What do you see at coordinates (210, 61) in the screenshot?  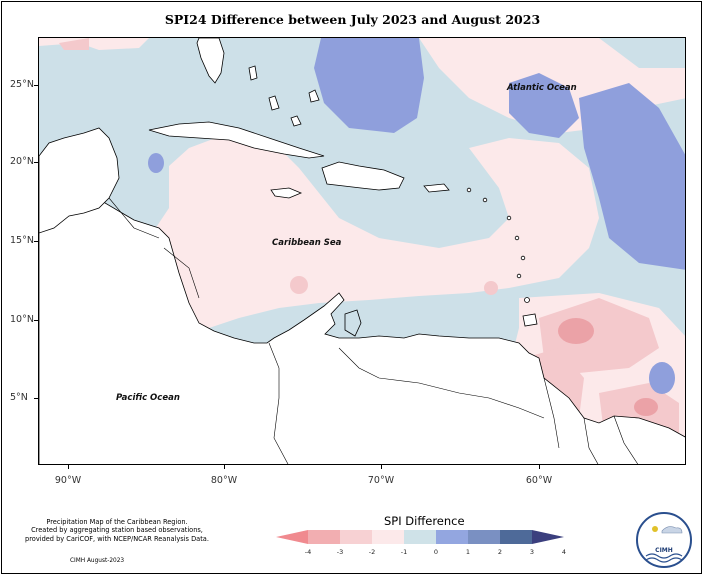 I see `florida-land` at bounding box center [210, 61].